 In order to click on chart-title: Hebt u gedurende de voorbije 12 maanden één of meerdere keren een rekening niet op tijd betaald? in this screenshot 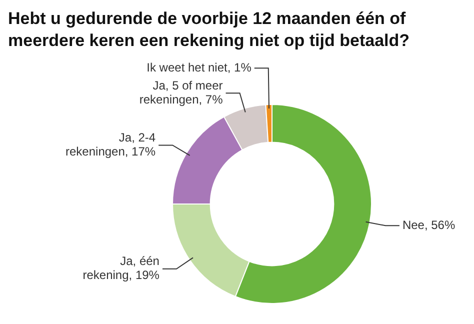, I will do `click(209, 30)`.